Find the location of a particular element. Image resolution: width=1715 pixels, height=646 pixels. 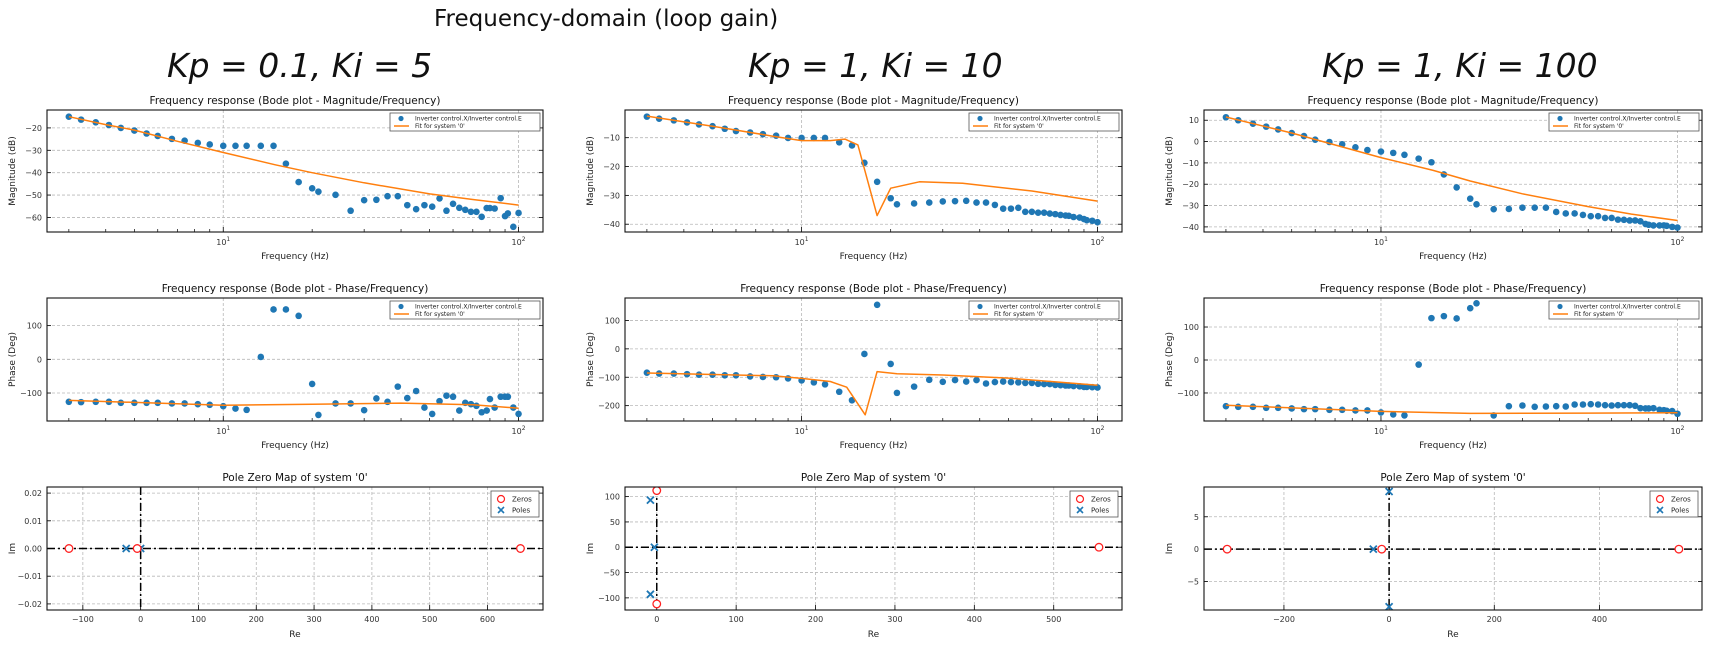

x-tick-label: 0 is located at coordinates (140, 619).